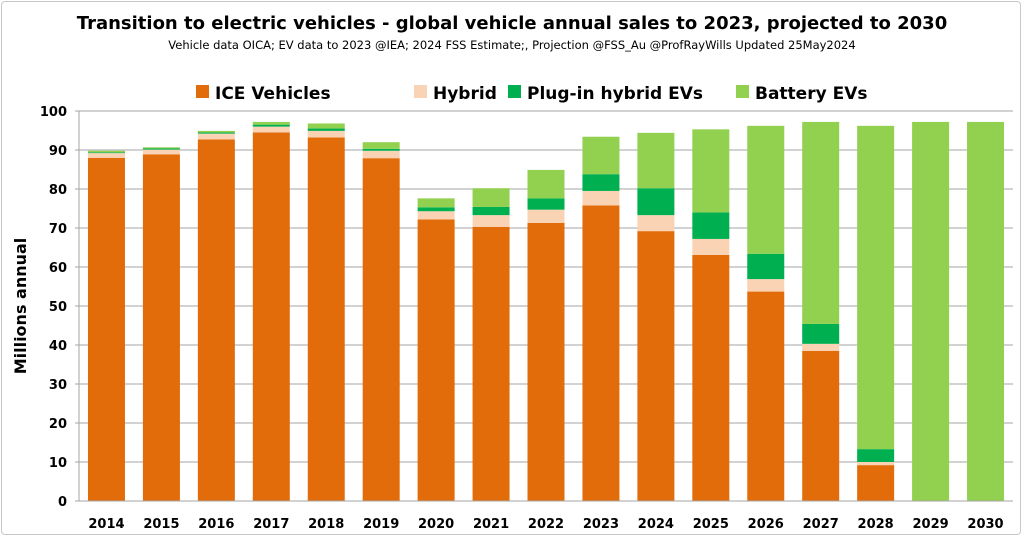 Image resolution: width=1024 pixels, height=538 pixels. Describe the element at coordinates (381, 149) in the screenshot. I see `bar-plug-in-hybrid-evs-2019` at that location.